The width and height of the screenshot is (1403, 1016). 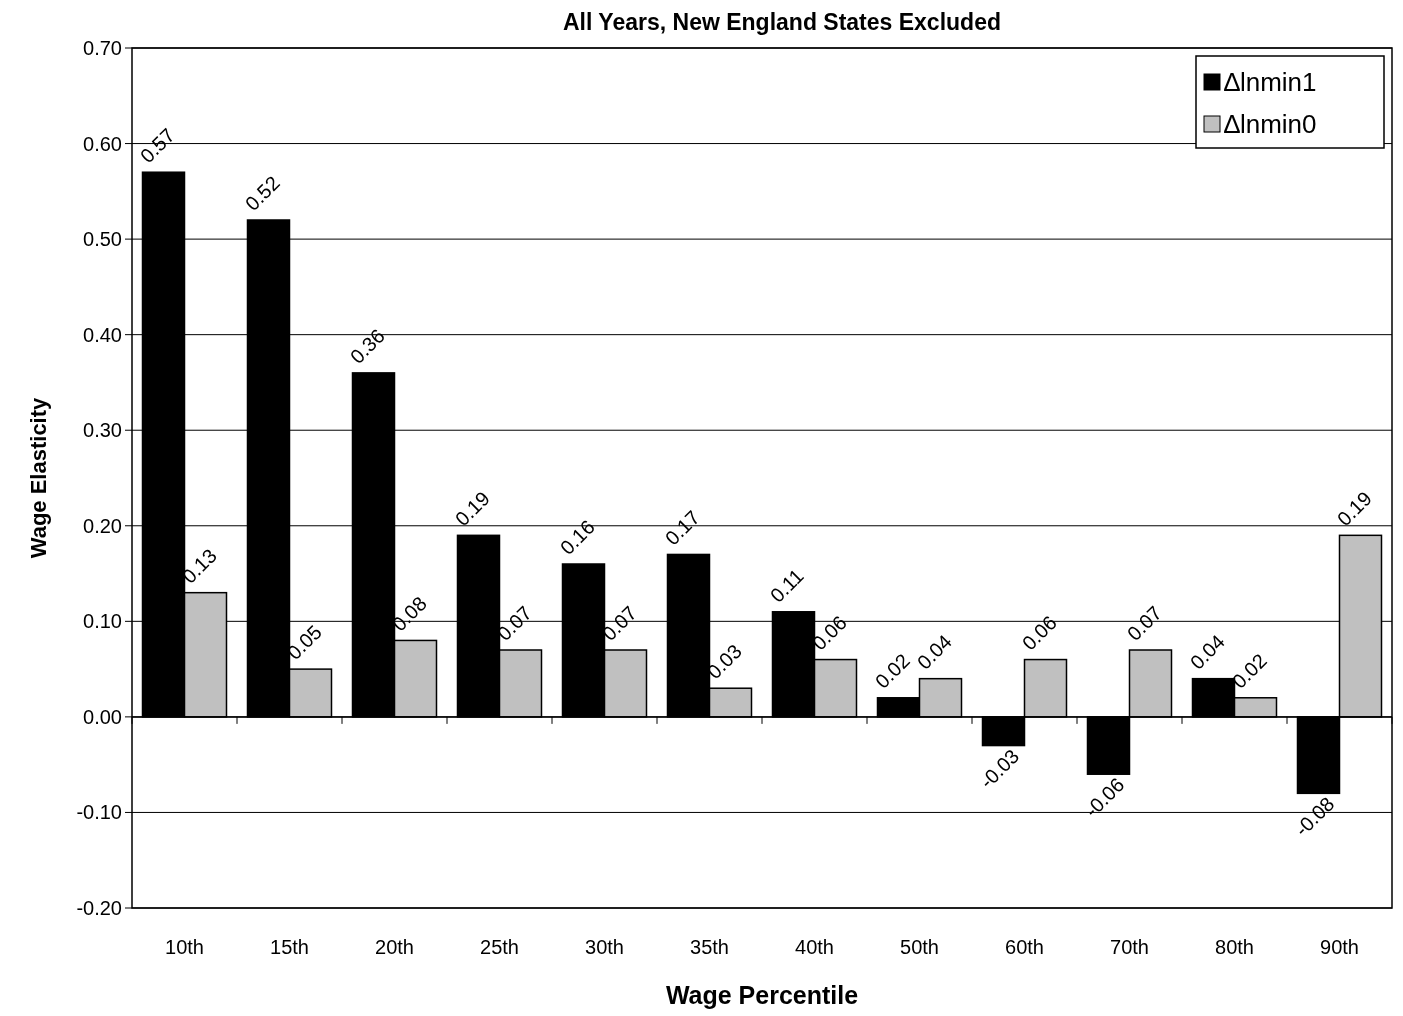 I want to click on x-tick-label: 30th, so click(x=604, y=947).